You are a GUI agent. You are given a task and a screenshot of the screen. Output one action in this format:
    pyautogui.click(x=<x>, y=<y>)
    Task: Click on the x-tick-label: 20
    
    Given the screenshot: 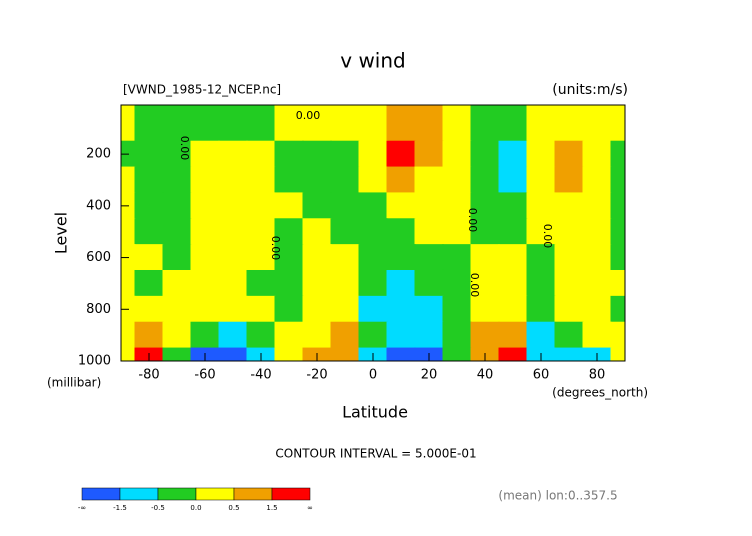 What is the action you would take?
    pyautogui.click(x=429, y=375)
    